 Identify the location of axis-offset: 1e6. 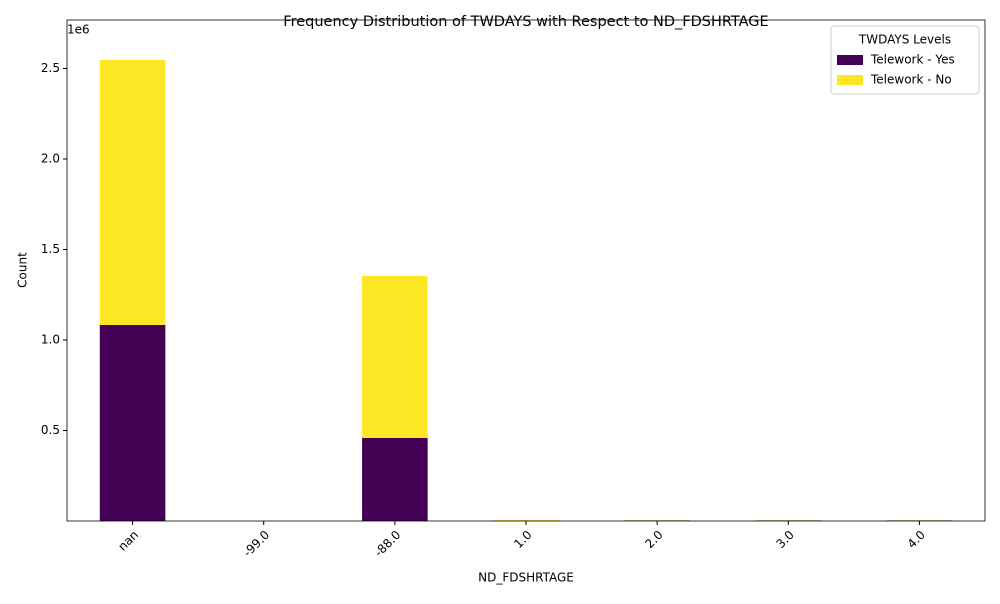
(78, 30).